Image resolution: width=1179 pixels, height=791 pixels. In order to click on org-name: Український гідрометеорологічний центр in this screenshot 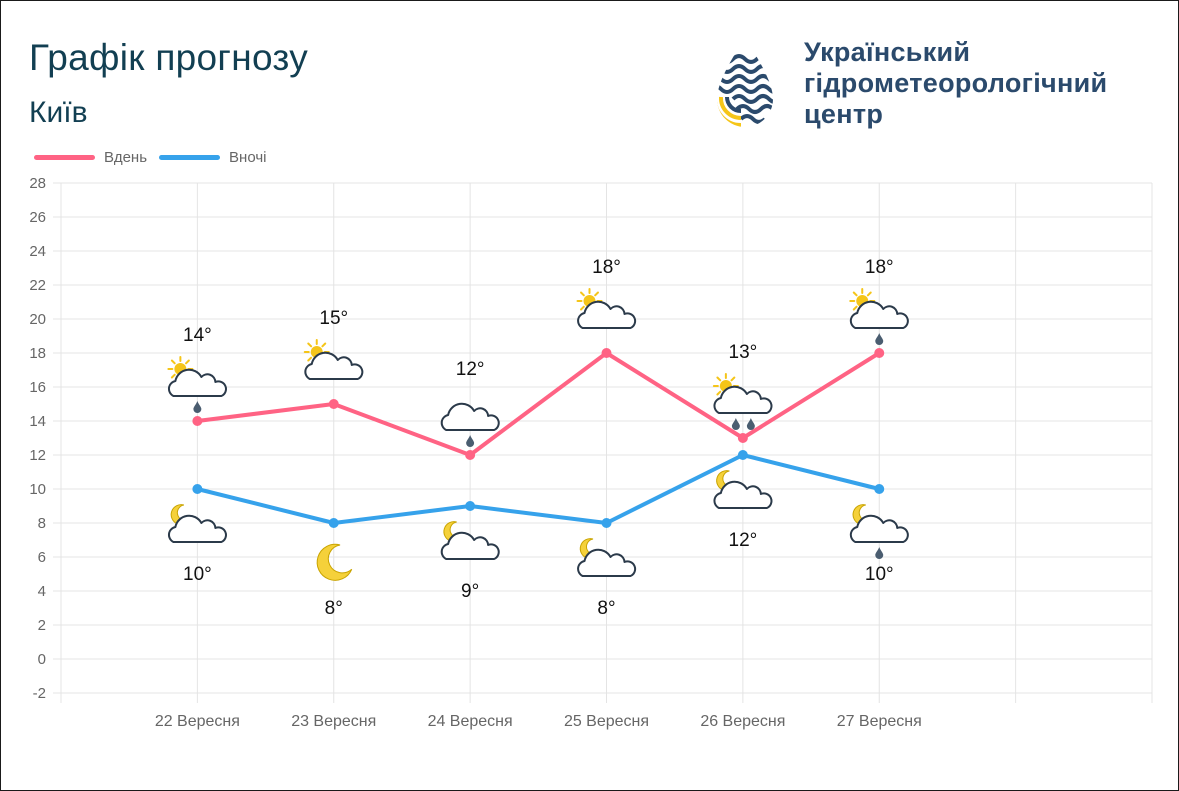, I will do `click(955, 83)`.